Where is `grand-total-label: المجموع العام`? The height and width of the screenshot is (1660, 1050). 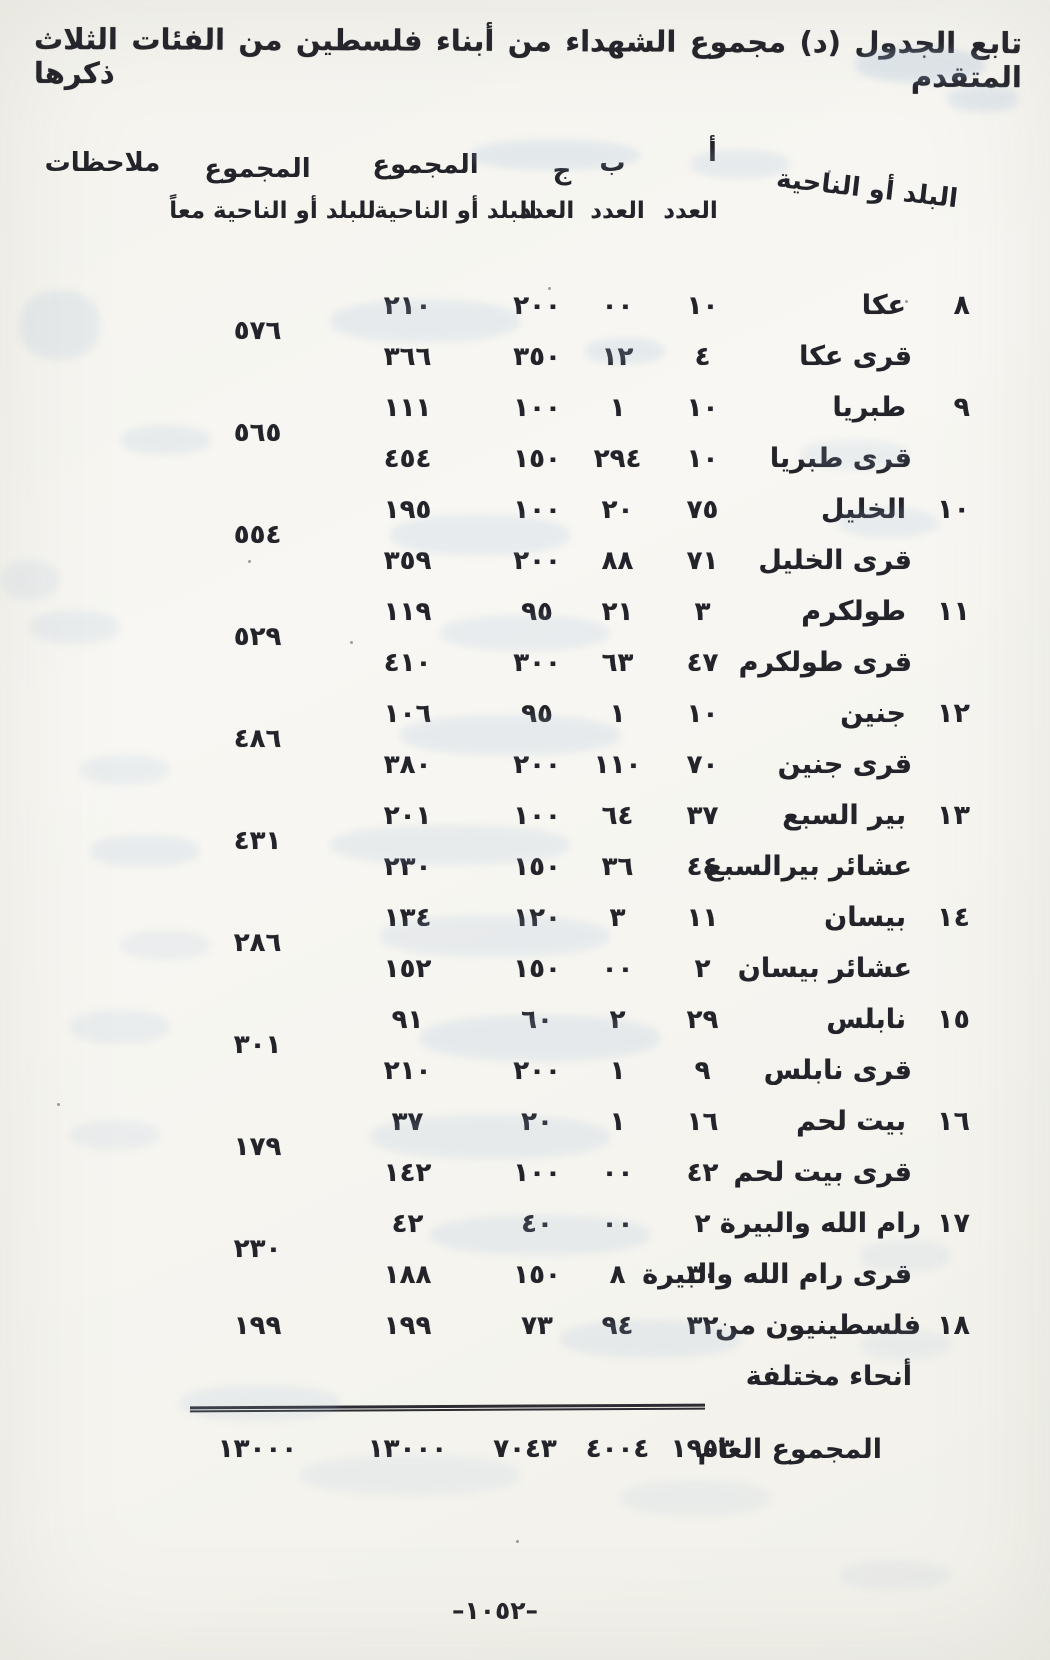
grand-total-label: المجموع العام is located at coordinates (789, 1449).